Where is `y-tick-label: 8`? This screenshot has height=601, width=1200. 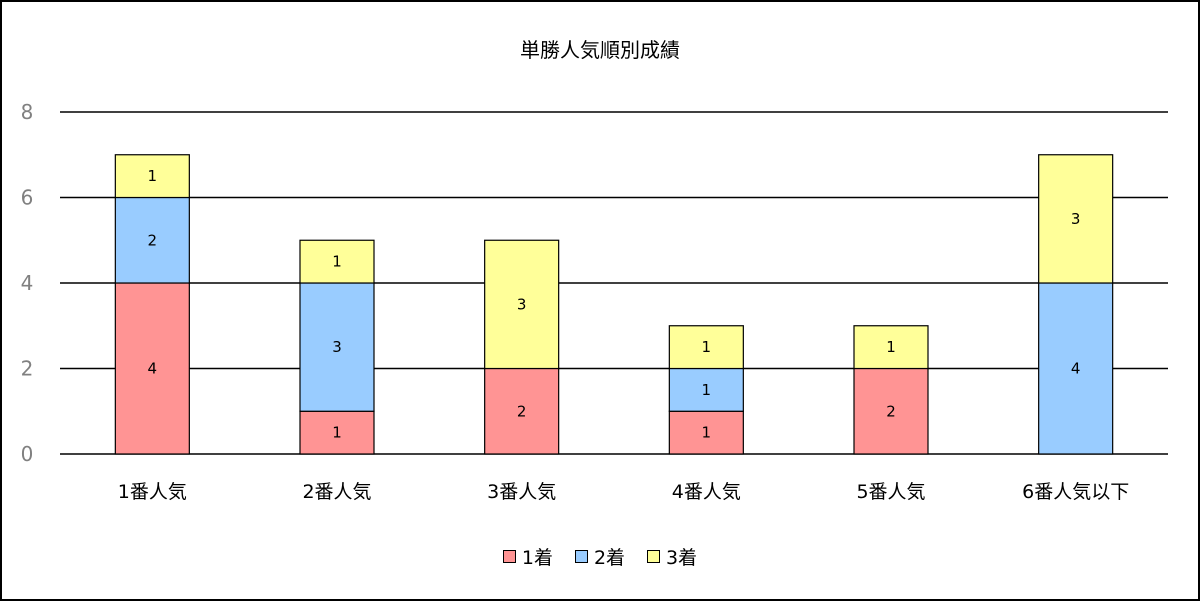 y-tick-label: 8 is located at coordinates (27, 112).